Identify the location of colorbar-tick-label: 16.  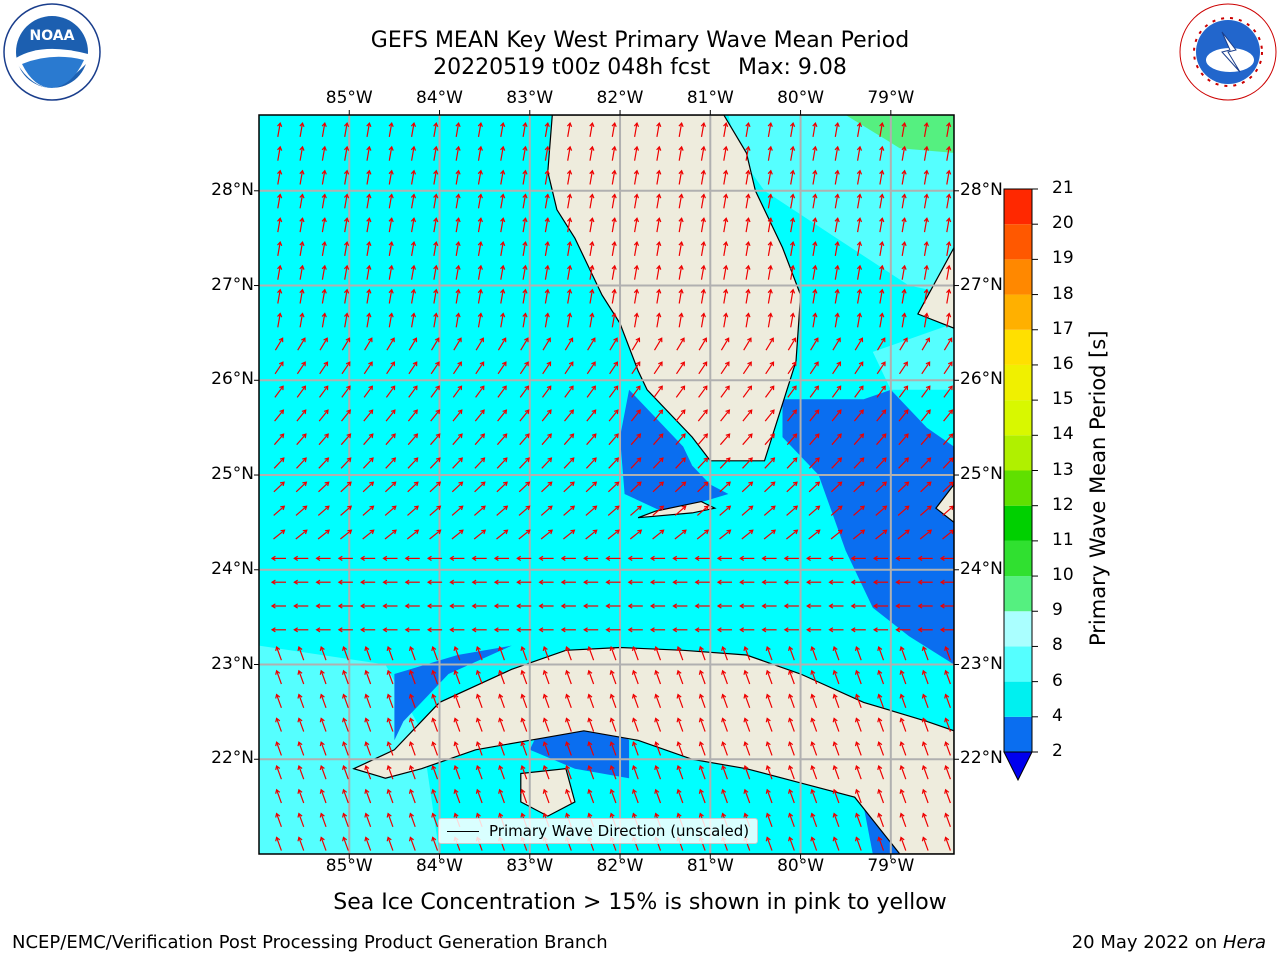
(1063, 363).